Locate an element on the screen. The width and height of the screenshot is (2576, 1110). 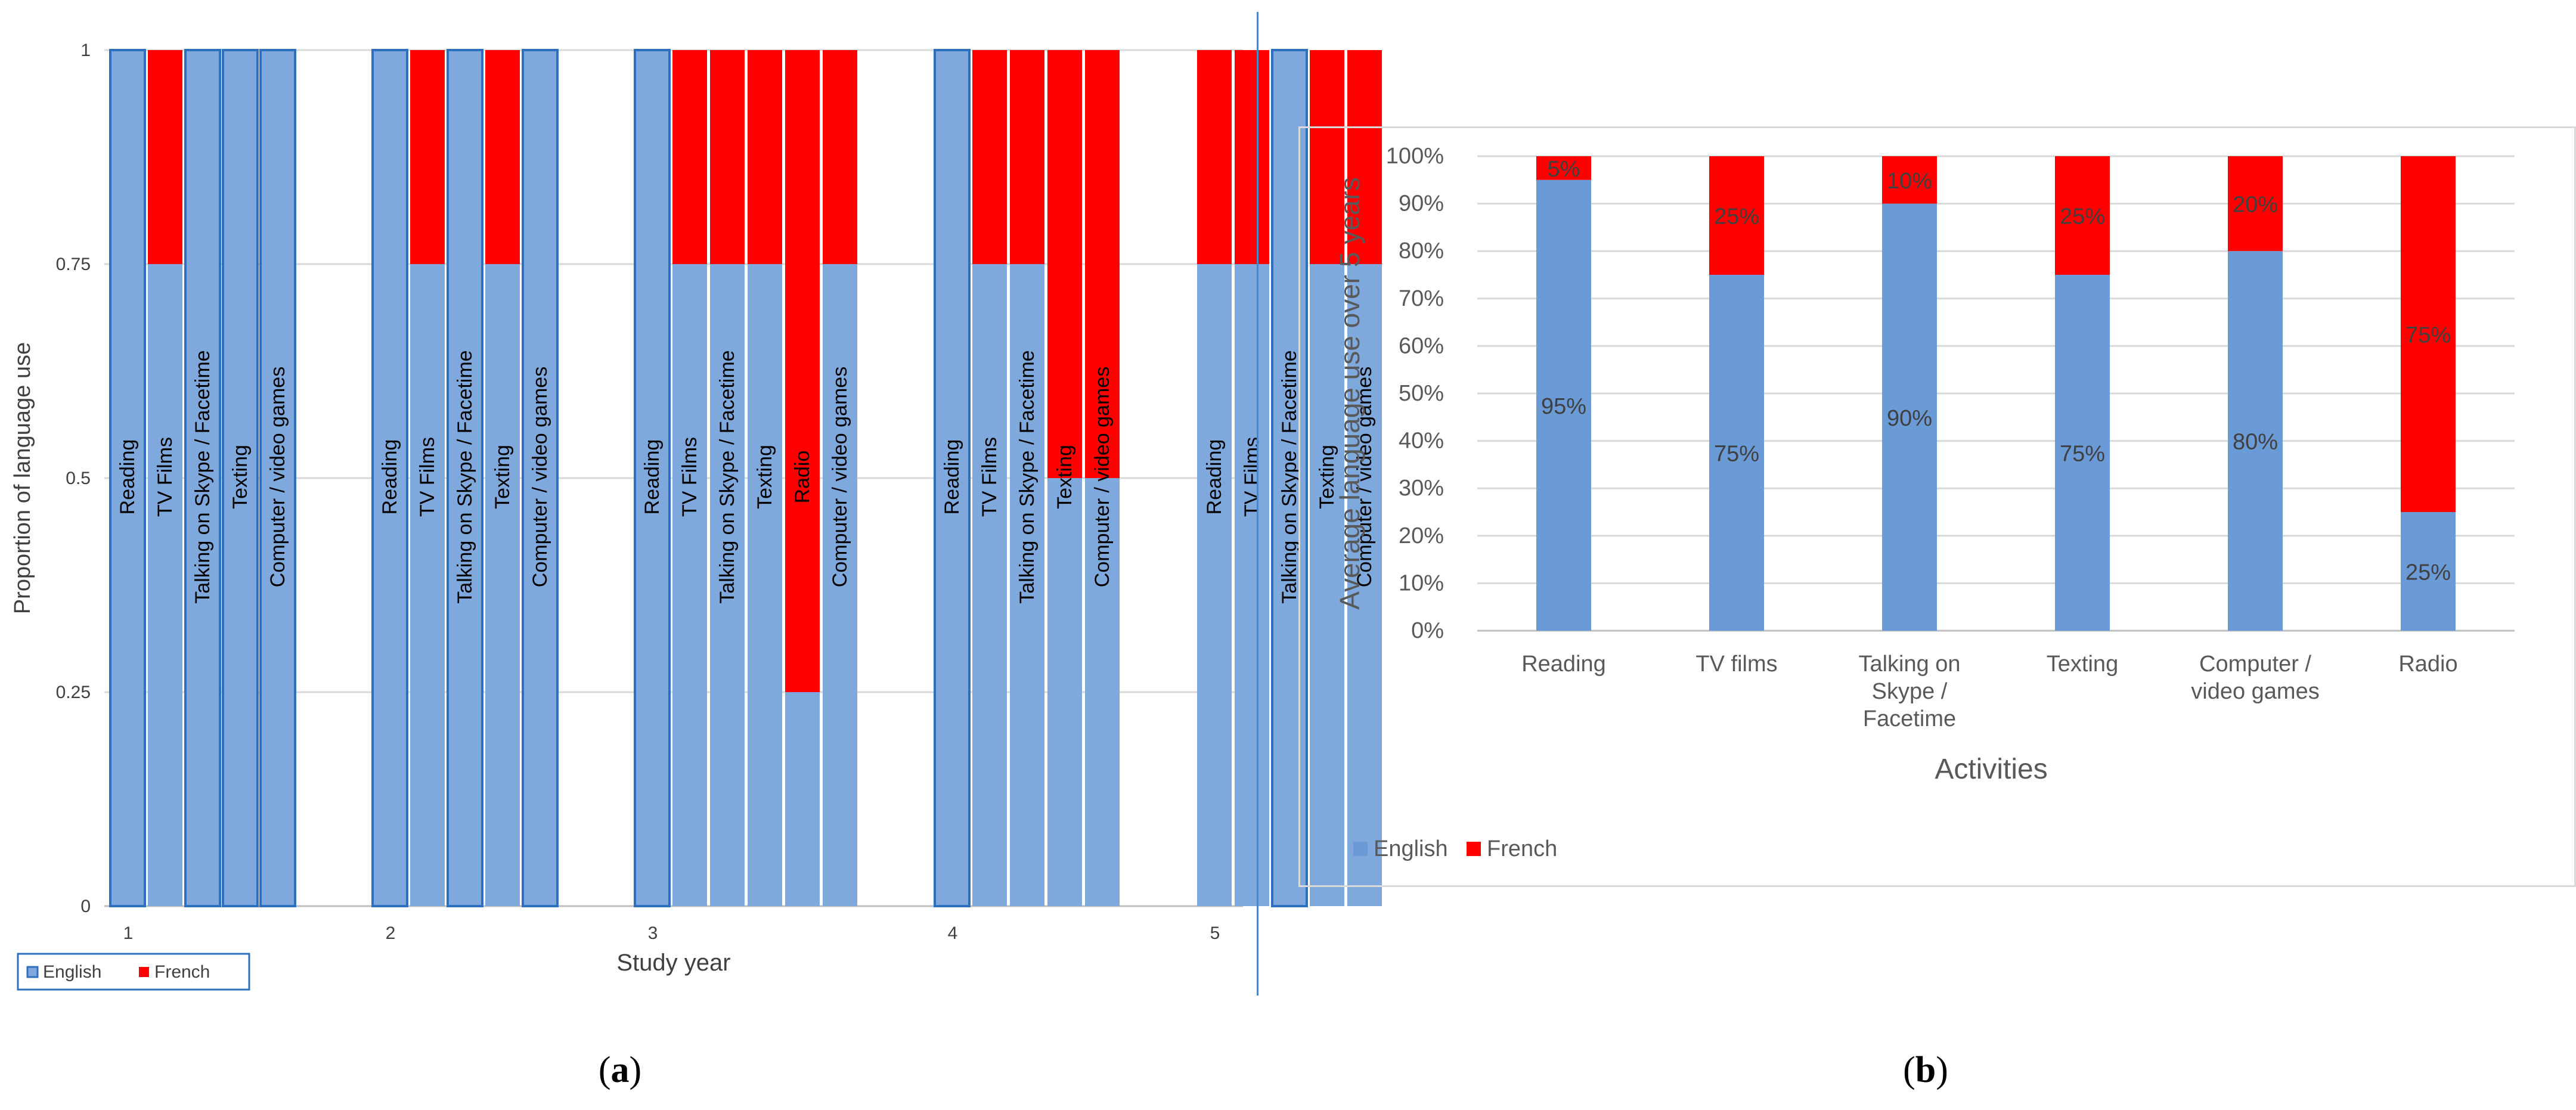
a-legend-box is located at coordinates (133, 972).